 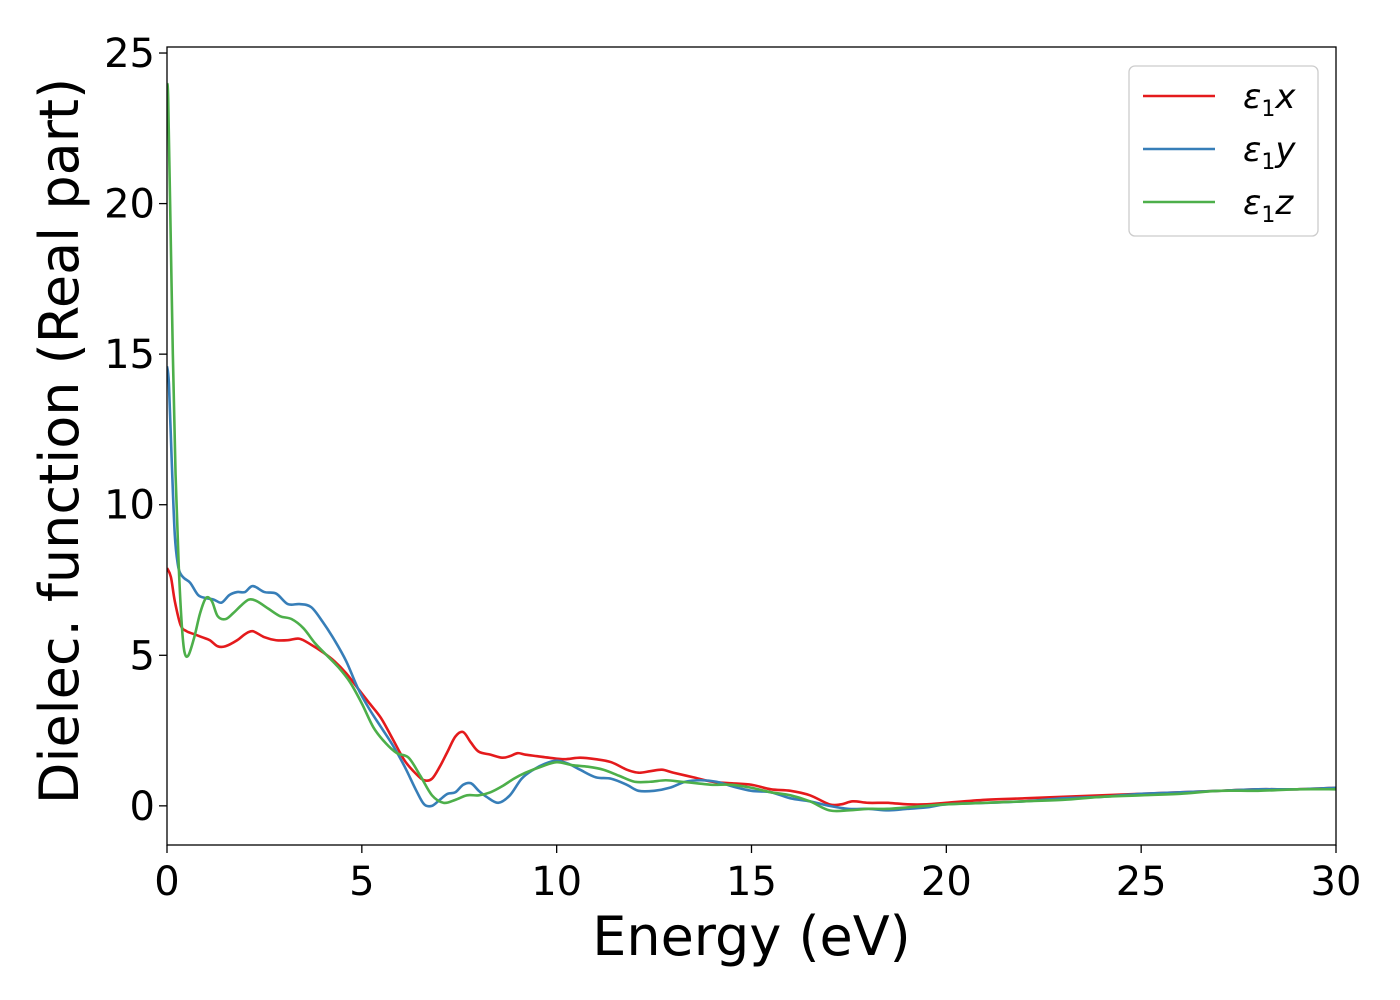 What do you see at coordinates (556, 882) in the screenshot?
I see `x-tick-label: 10` at bounding box center [556, 882].